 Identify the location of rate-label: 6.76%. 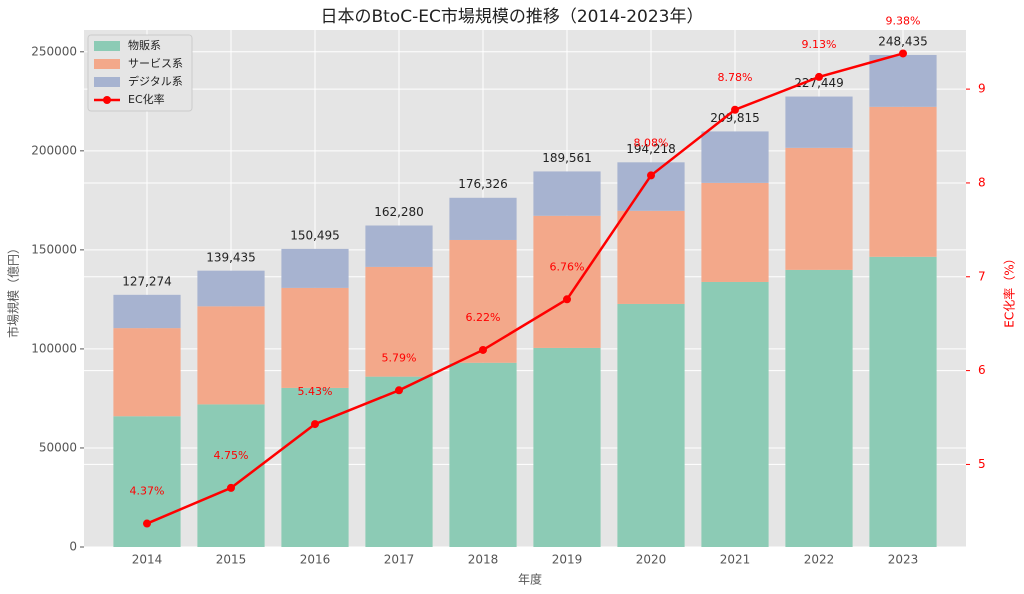
(567, 266).